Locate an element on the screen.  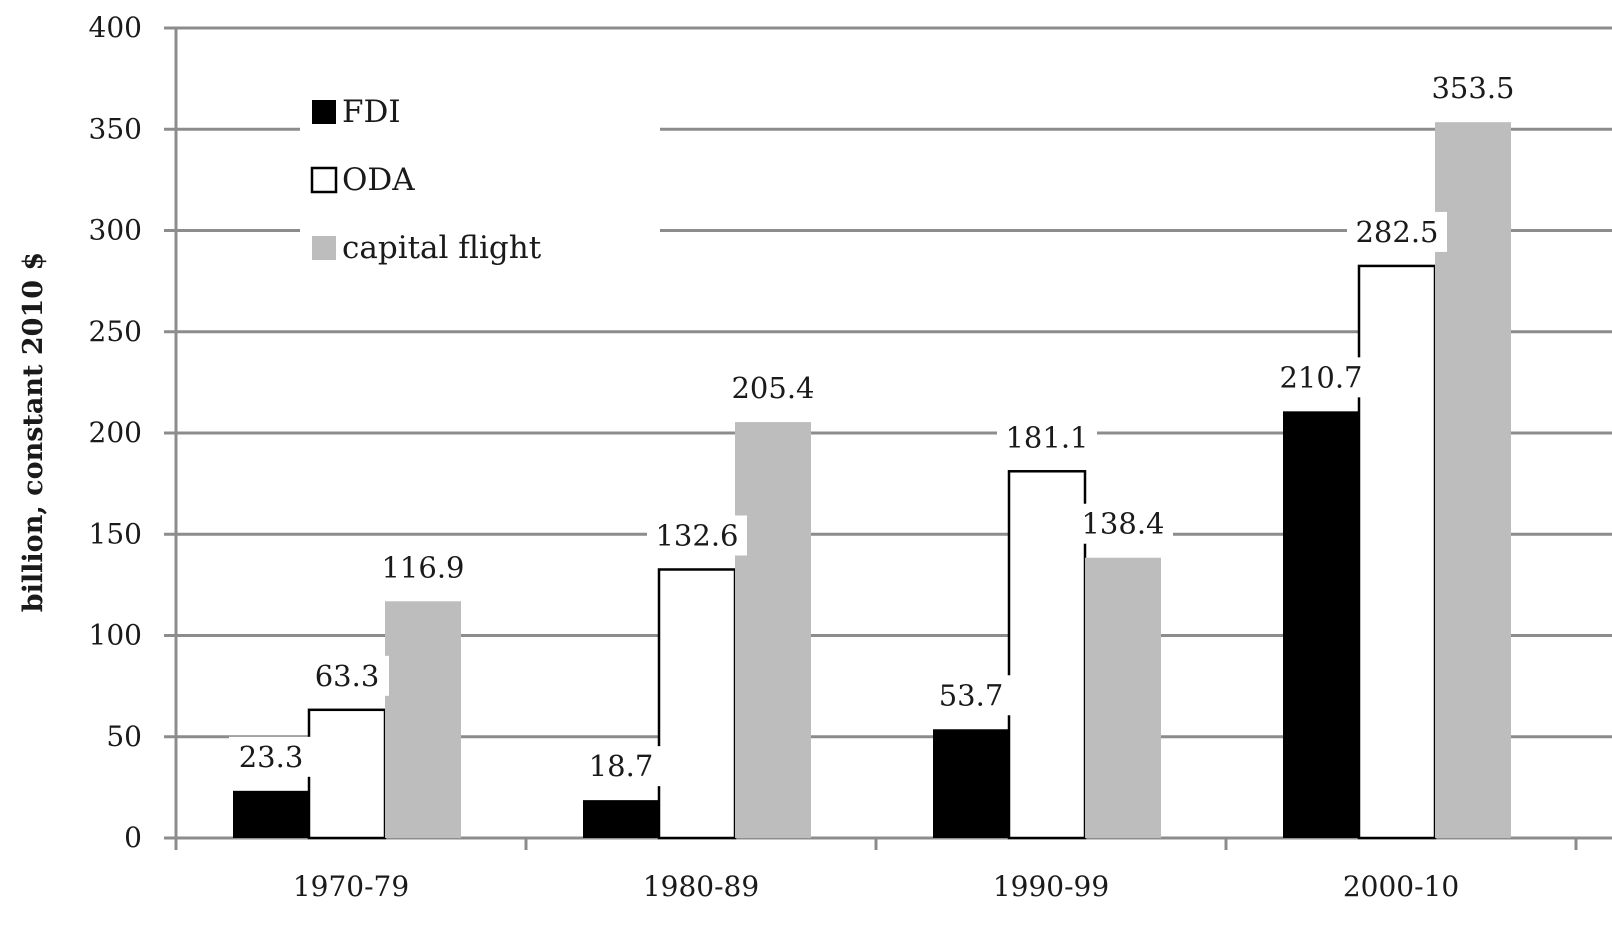
y-tick-label: 0 is located at coordinates (133, 837).